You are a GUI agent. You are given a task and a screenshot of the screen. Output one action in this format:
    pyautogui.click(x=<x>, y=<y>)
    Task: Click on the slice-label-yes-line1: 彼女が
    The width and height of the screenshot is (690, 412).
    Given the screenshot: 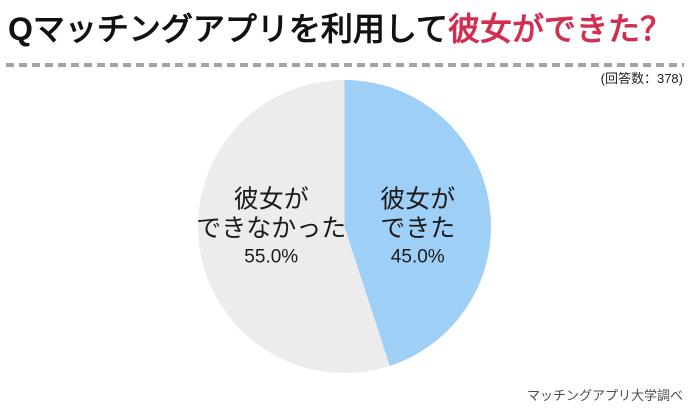 What is the action you would take?
    pyautogui.click(x=418, y=199)
    